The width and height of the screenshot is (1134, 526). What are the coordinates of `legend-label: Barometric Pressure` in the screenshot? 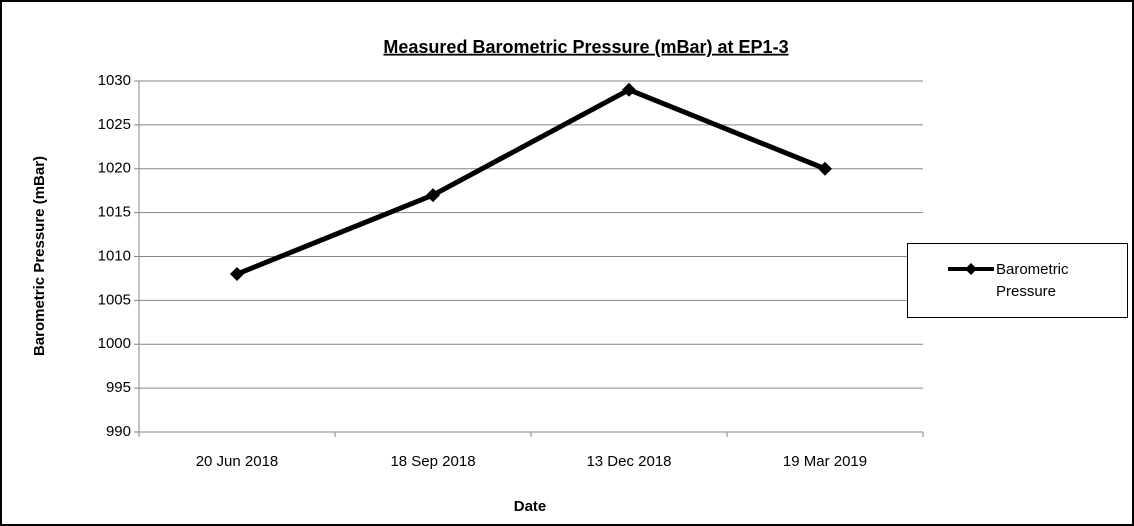 It's located at (1032, 280).